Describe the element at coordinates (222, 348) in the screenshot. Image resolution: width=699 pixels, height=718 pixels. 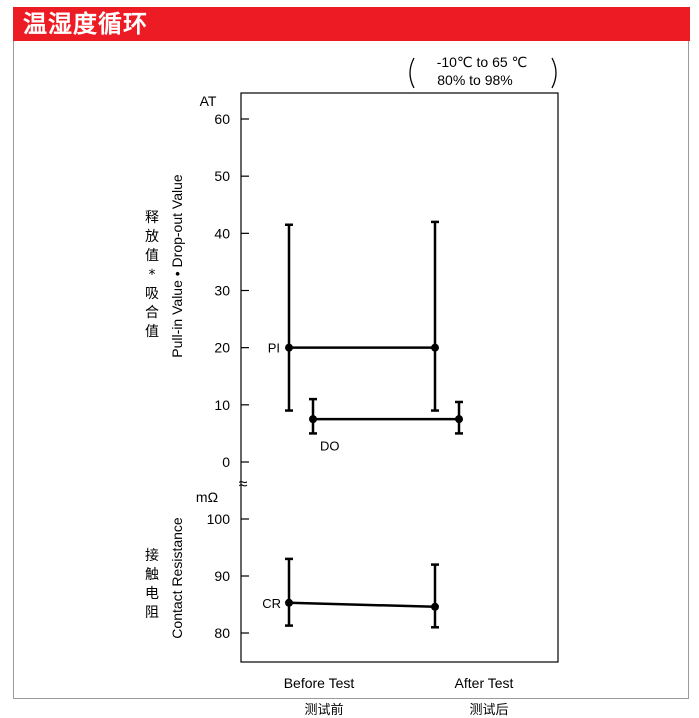
I see `upper-tick-label: 20` at that location.